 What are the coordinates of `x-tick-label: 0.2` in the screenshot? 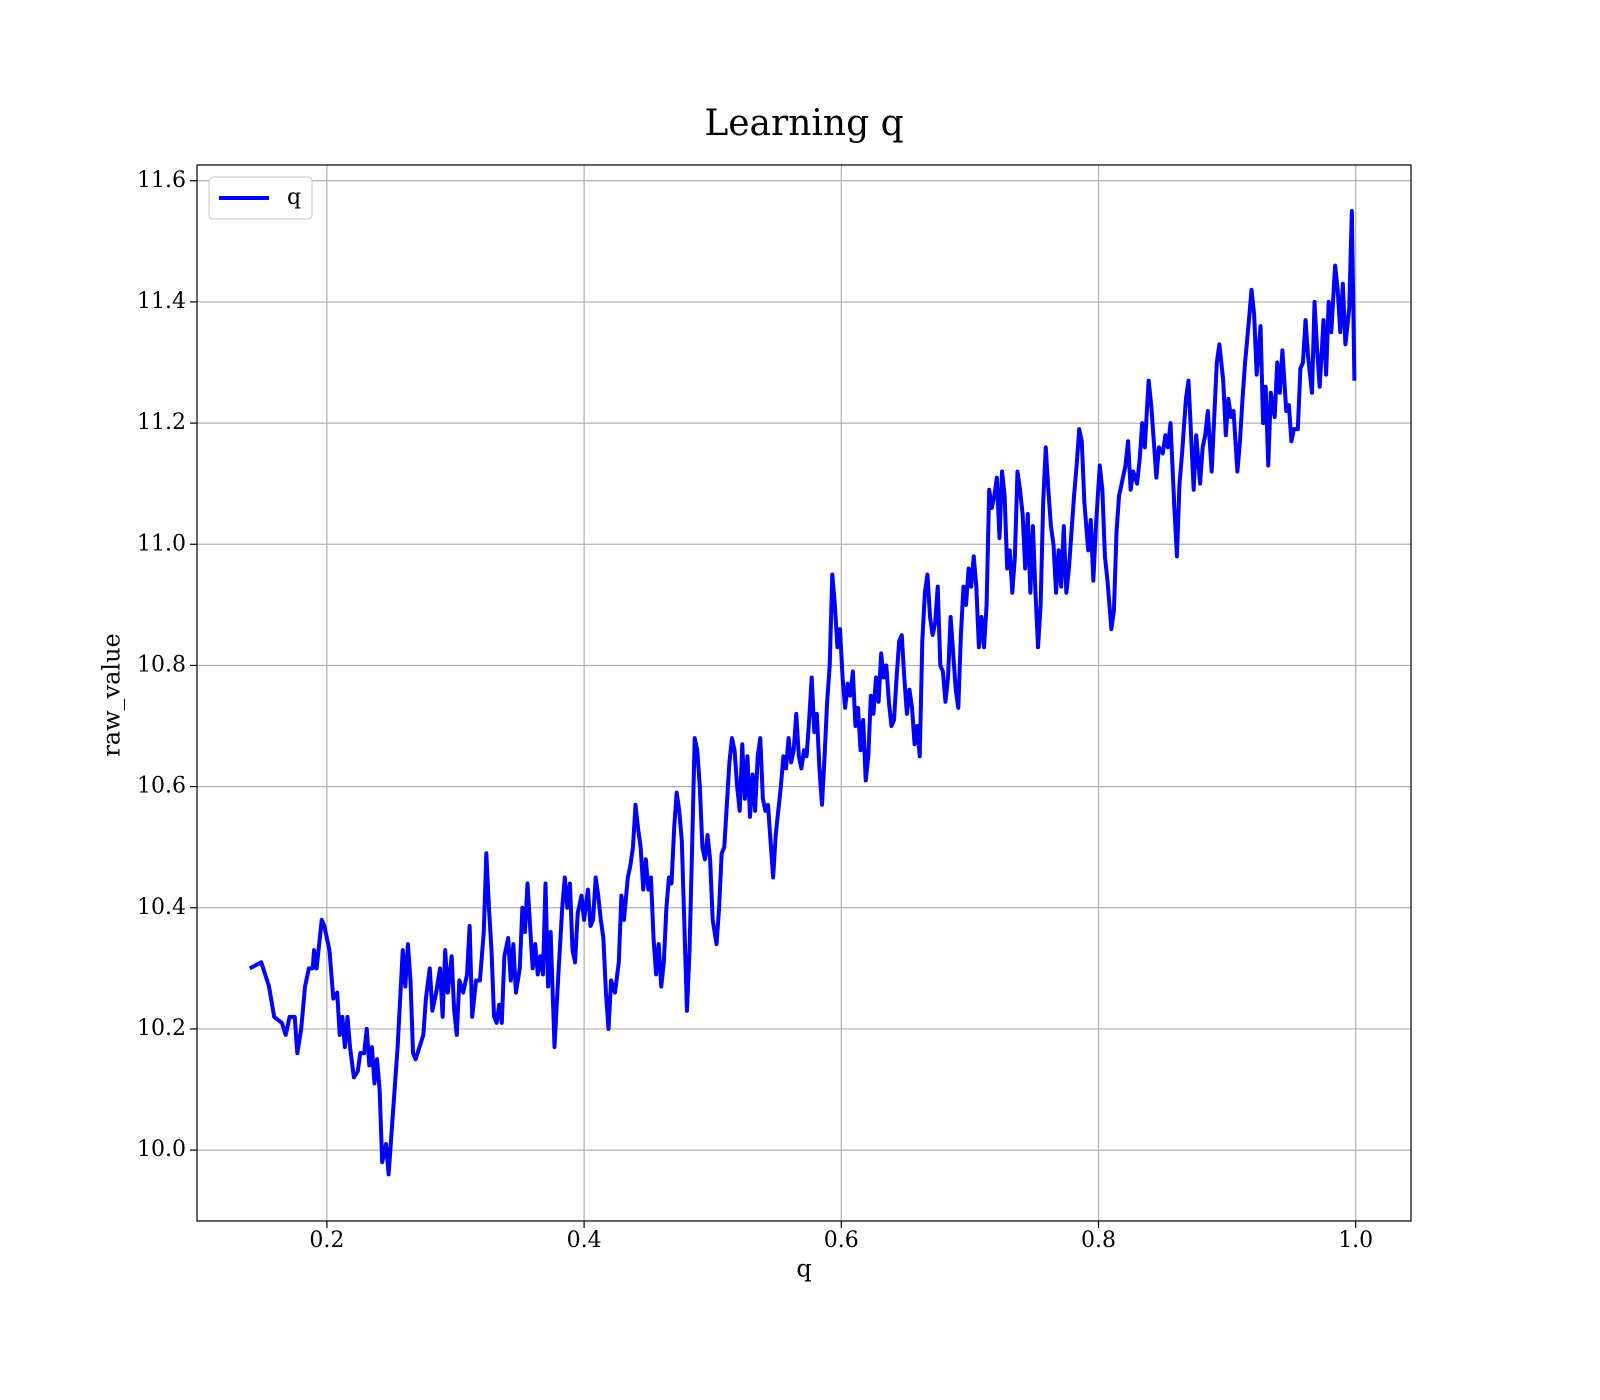 It's located at (326, 1240).